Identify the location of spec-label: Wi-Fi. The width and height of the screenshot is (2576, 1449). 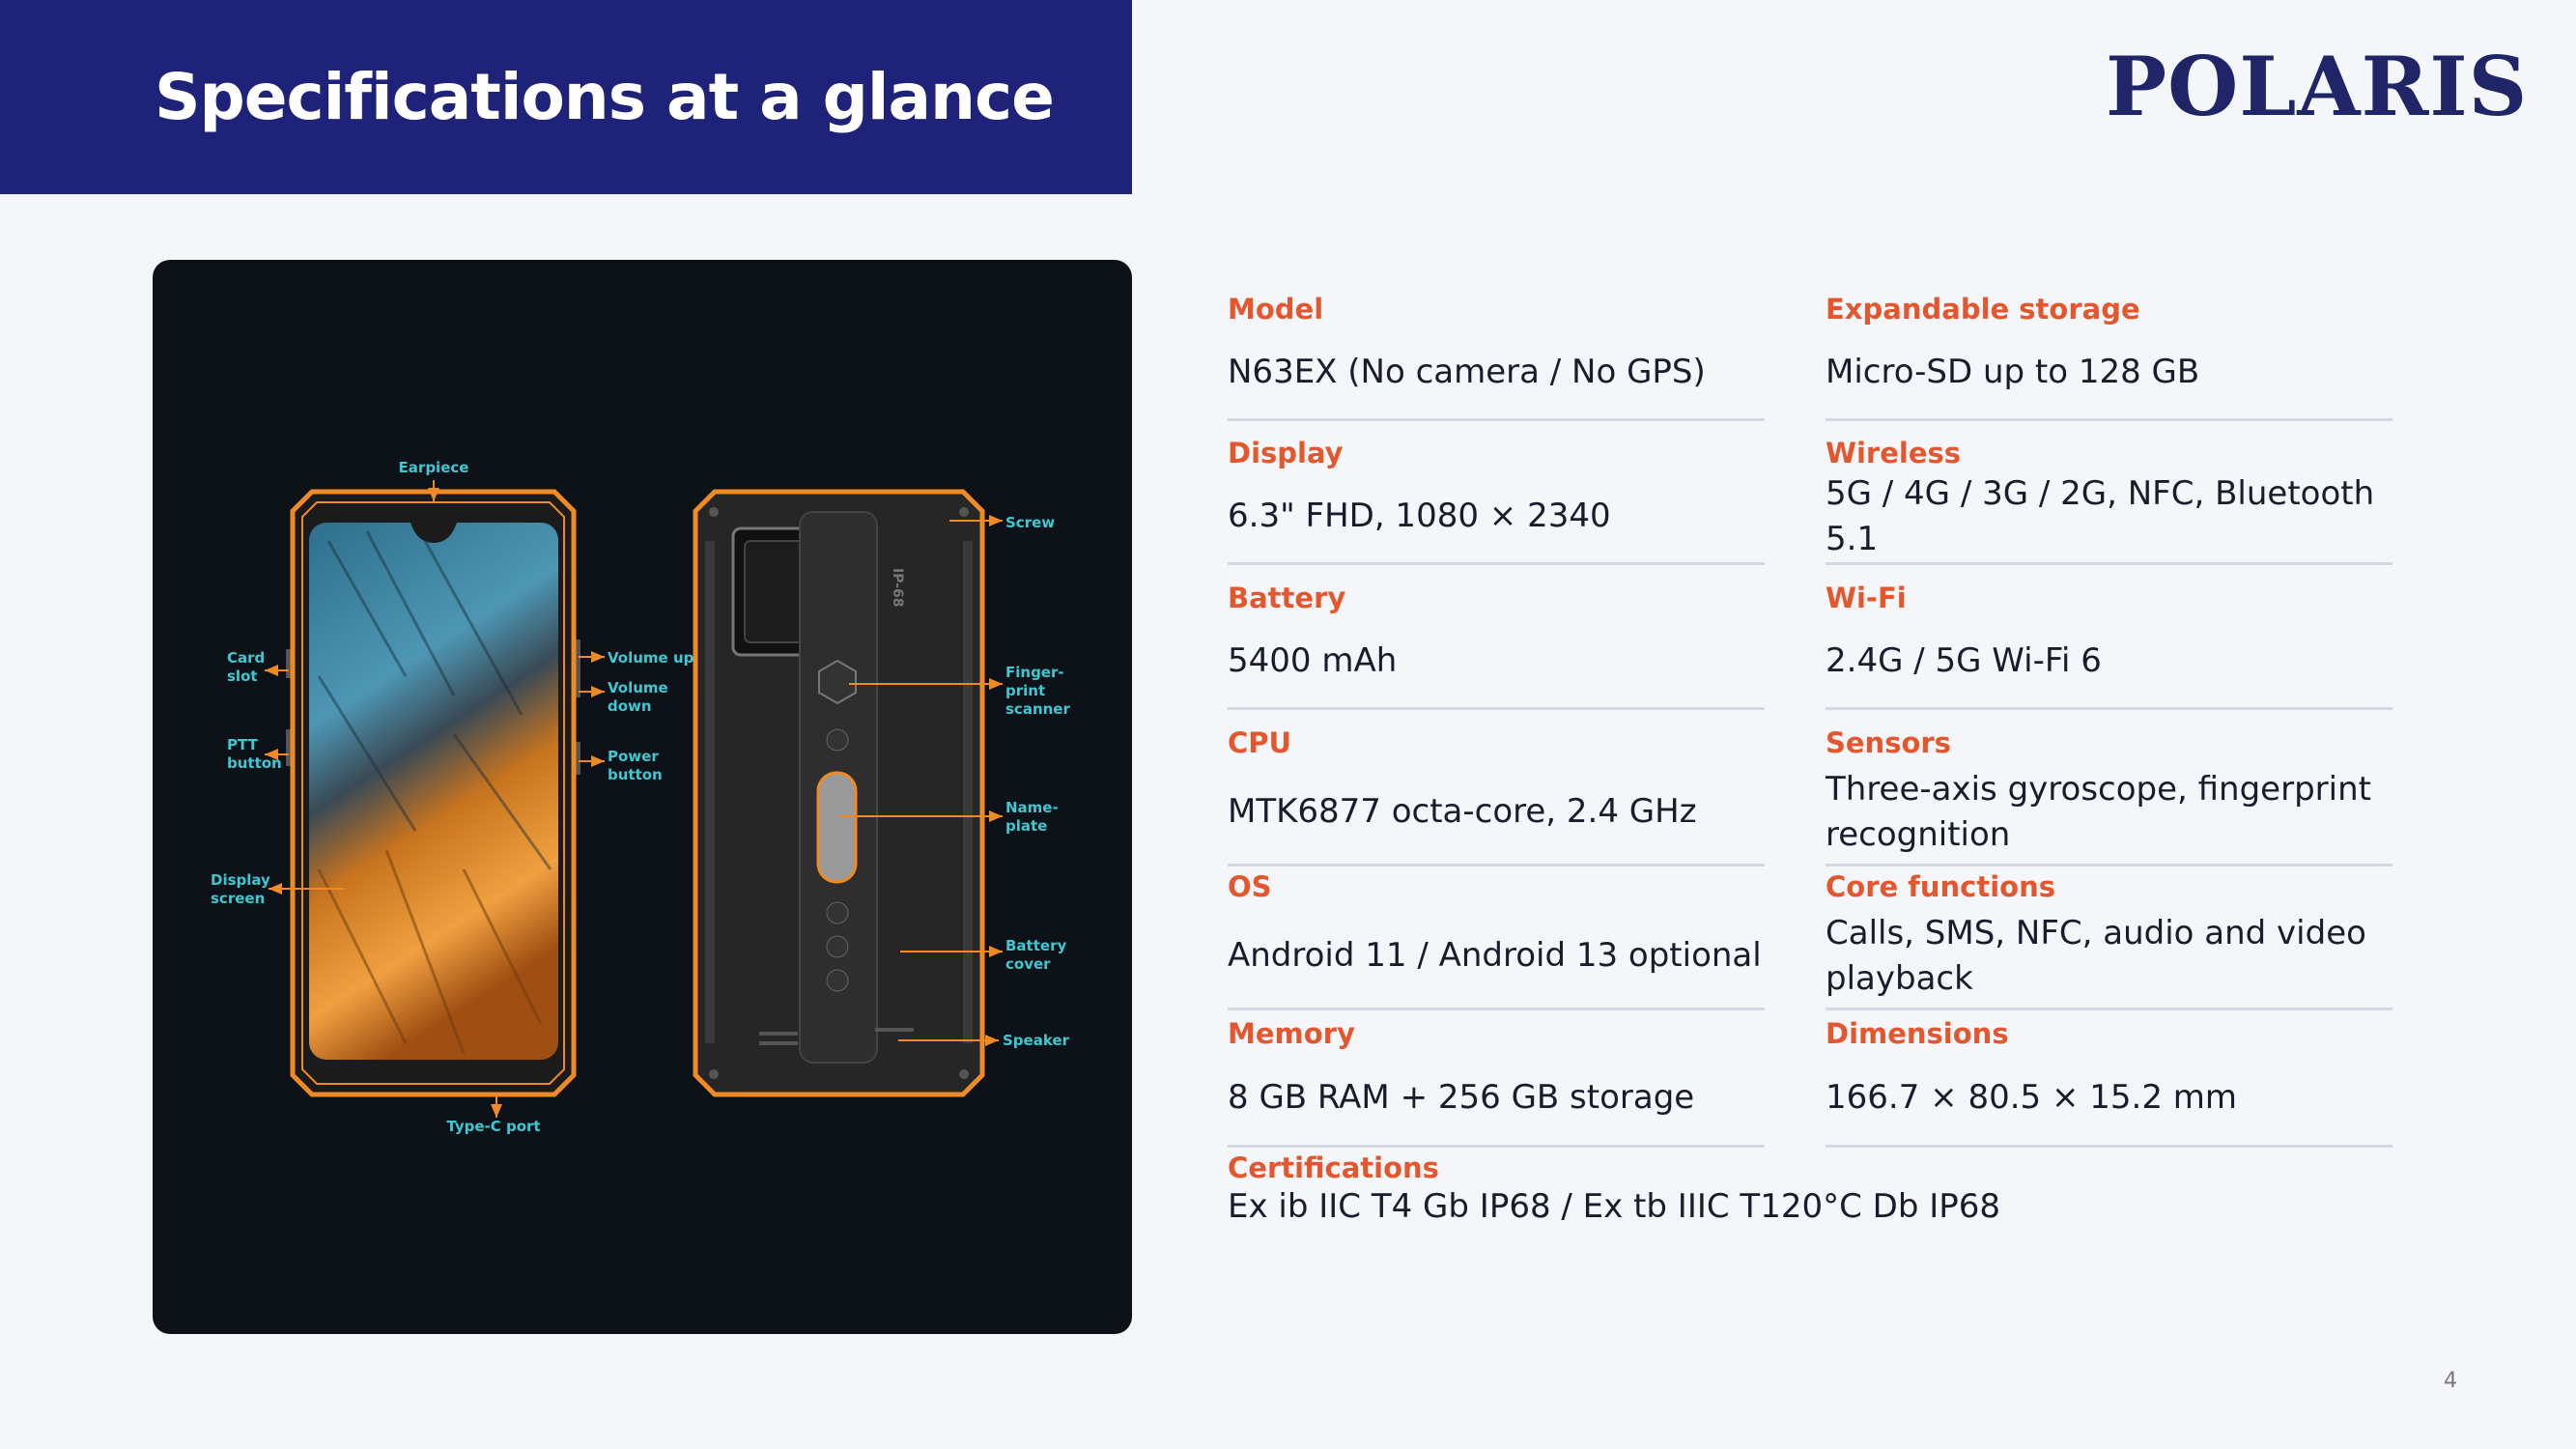
(1866, 598).